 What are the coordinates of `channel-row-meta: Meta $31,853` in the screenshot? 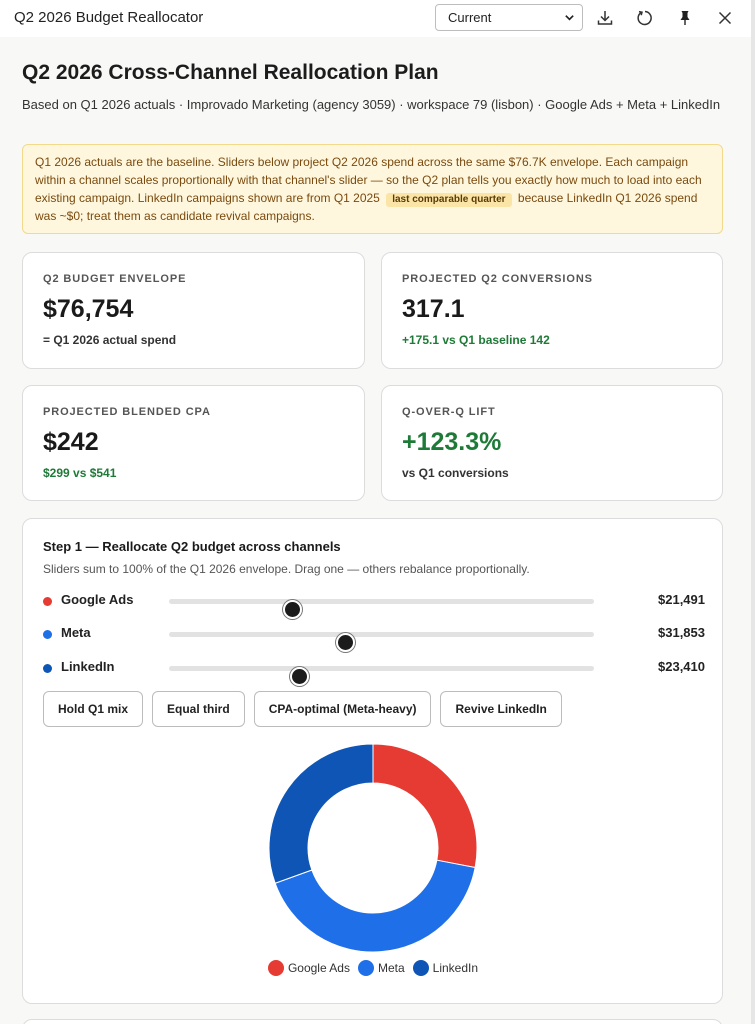 It's located at (374, 638).